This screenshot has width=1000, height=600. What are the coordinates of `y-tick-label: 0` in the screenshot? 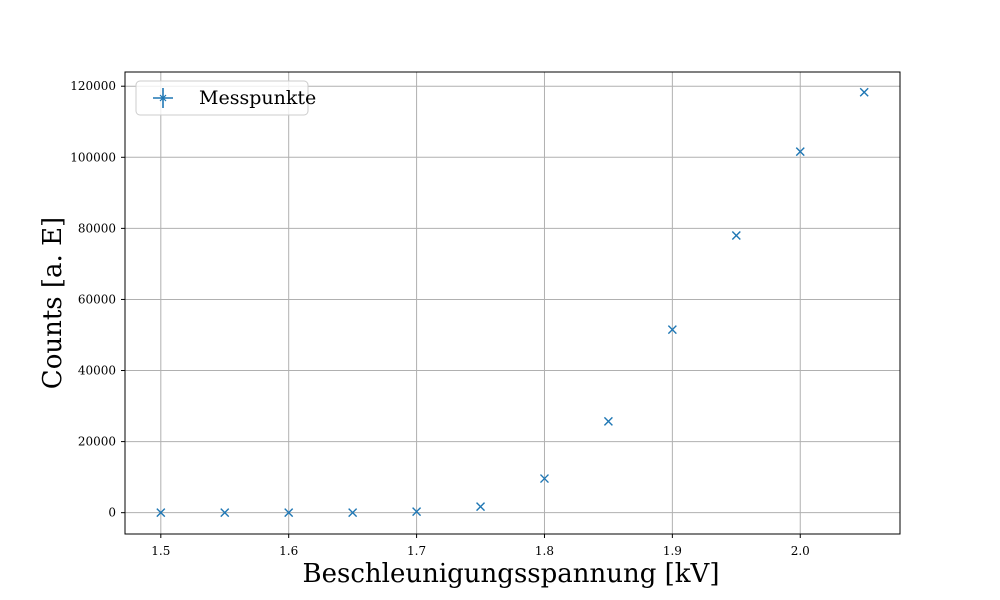 It's located at (112, 513).